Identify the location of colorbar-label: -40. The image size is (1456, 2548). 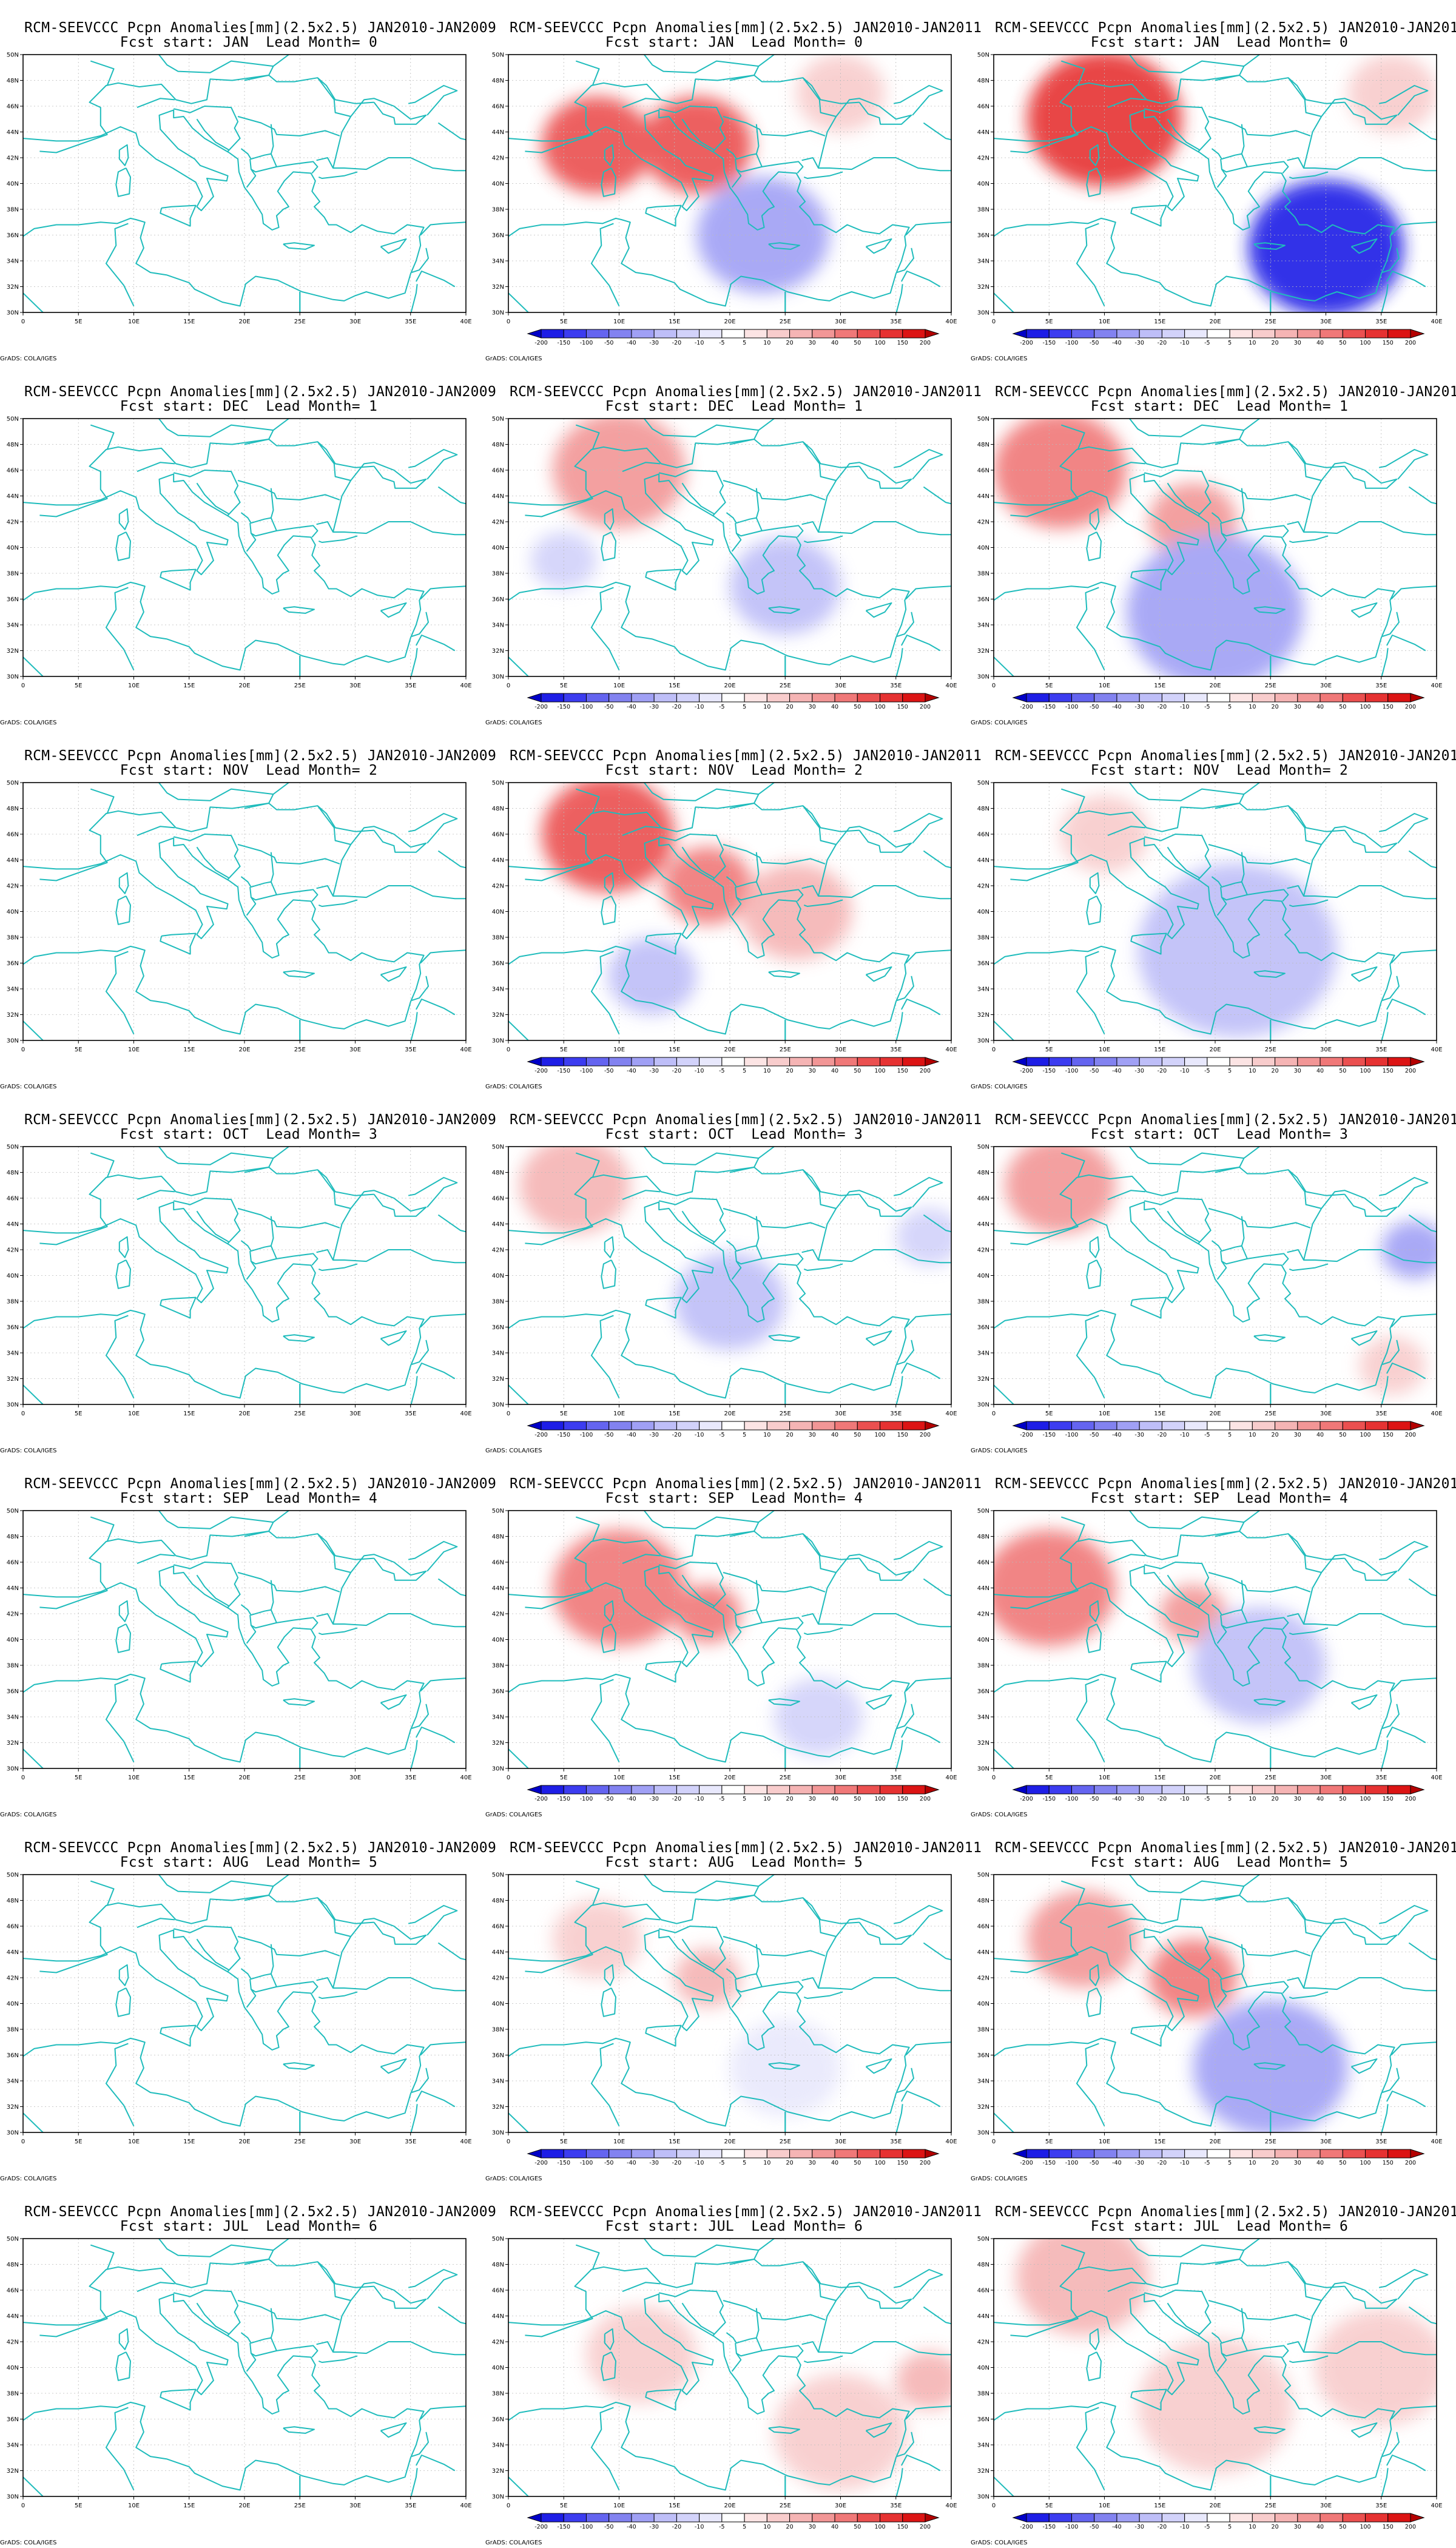
(631, 1799).